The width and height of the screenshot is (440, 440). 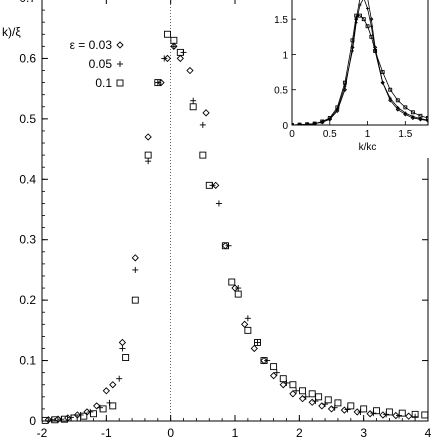 What do you see at coordinates (299, 433) in the screenshot?
I see `x-tick-label: 2` at bounding box center [299, 433].